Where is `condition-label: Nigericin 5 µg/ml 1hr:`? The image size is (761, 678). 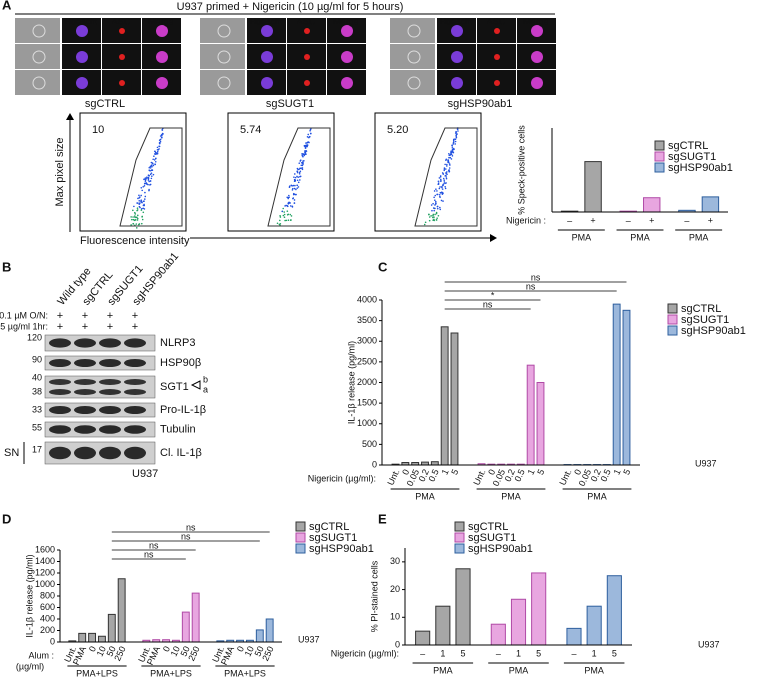 condition-label: Nigericin 5 µg/ml 1hr: is located at coordinates (24, 326).